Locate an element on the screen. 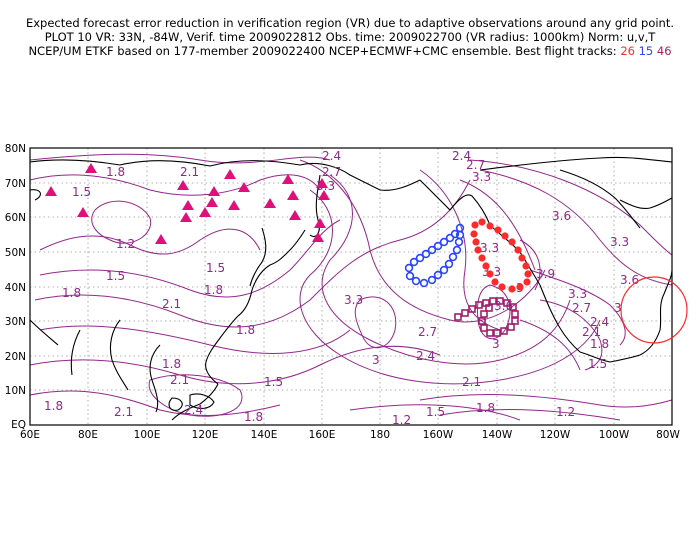 This screenshot has height=540, width=700. latitude-axis: EQ 10N 20N 30N 40N 50N 60N 70N 80N is located at coordinates (15, 287).